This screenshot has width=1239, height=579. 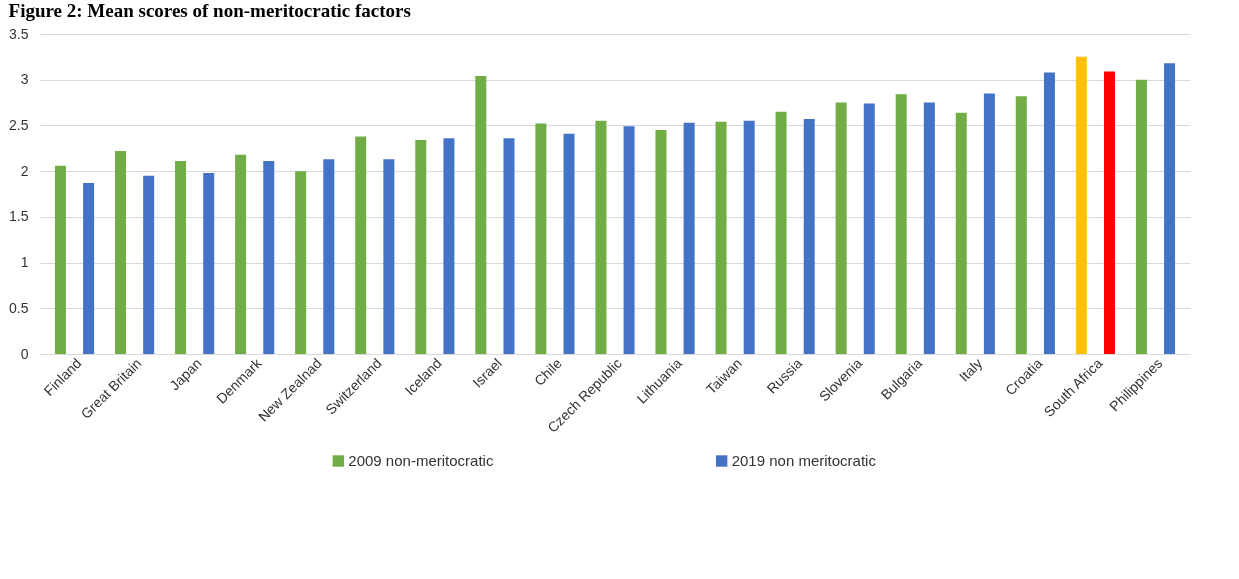 What do you see at coordinates (24, 353) in the screenshot?
I see `y-tick-label: 0` at bounding box center [24, 353].